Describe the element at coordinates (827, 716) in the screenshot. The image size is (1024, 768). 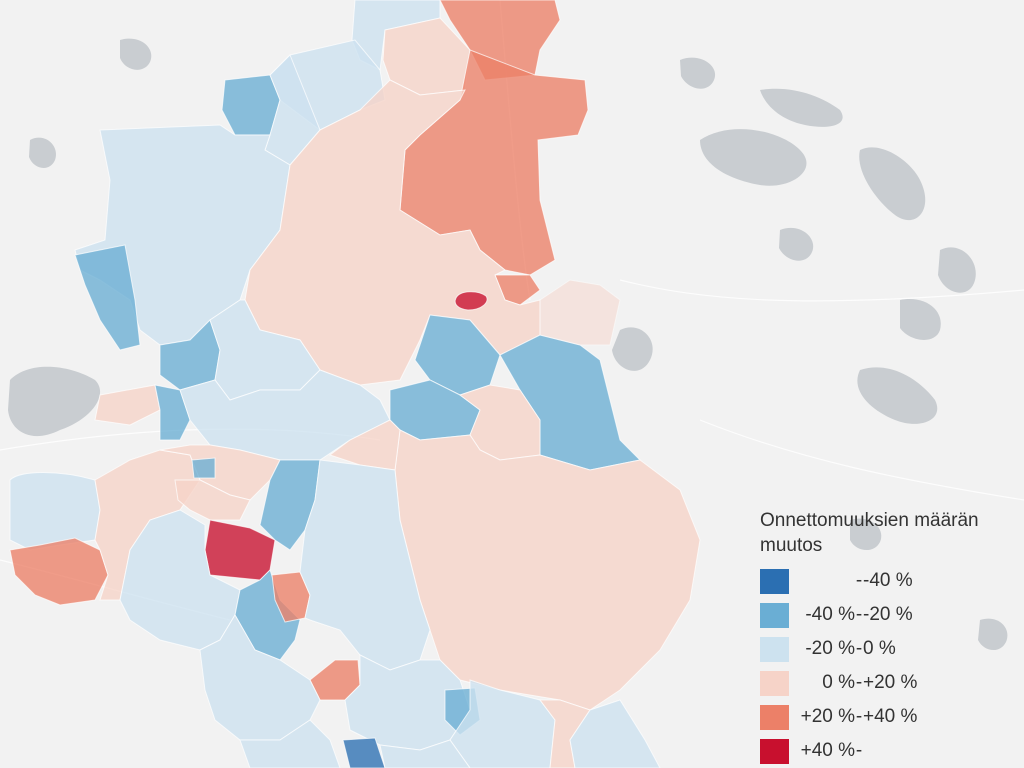
I see `legend-range-low: +20 %` at that location.